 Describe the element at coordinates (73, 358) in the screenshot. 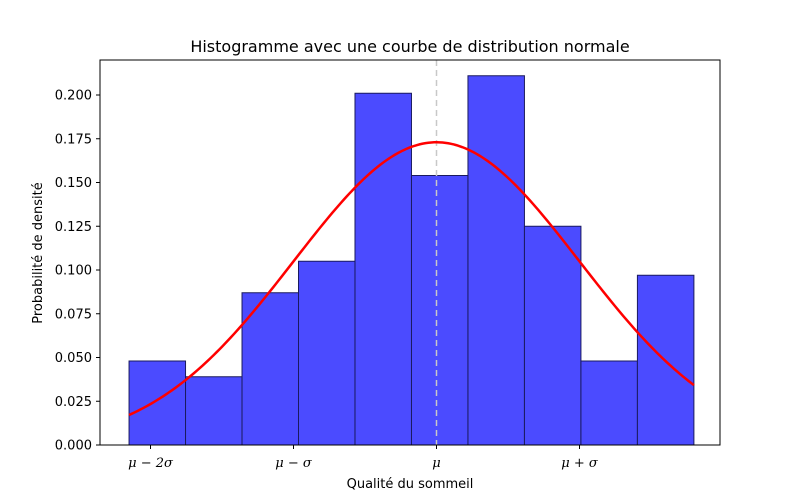

I see `y-tick-label: 0.050` at that location.